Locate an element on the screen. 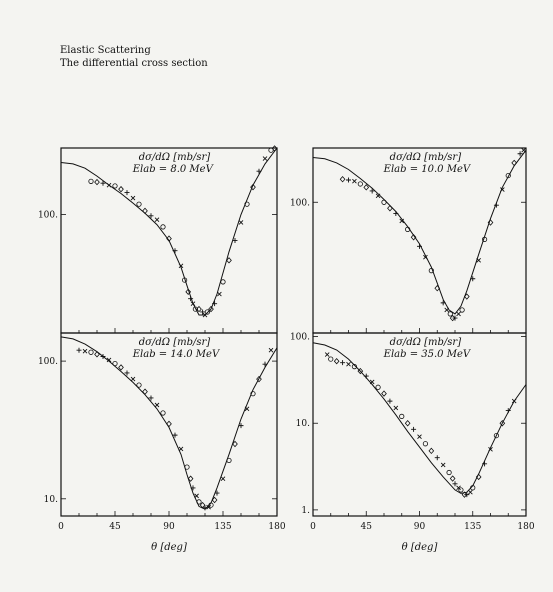 The width and height of the screenshot is (553, 592). x-tick-label: 180 is located at coordinates (276, 527).